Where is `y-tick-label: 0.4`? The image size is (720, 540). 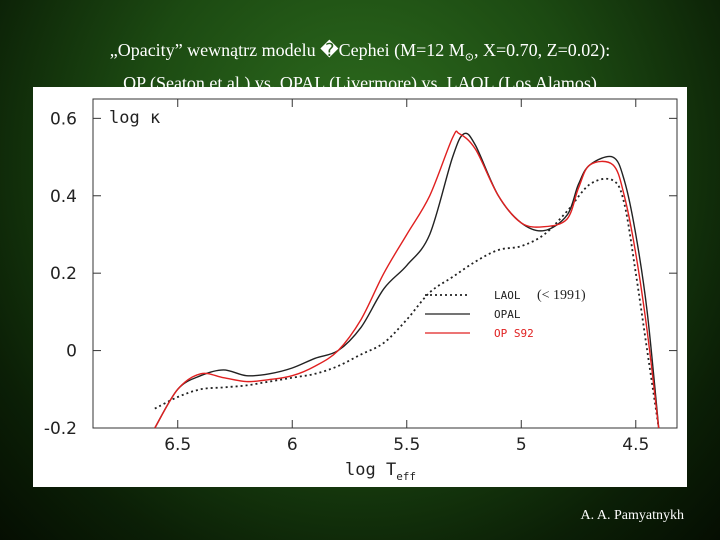 y-tick-label: 0.4 is located at coordinates (63, 197).